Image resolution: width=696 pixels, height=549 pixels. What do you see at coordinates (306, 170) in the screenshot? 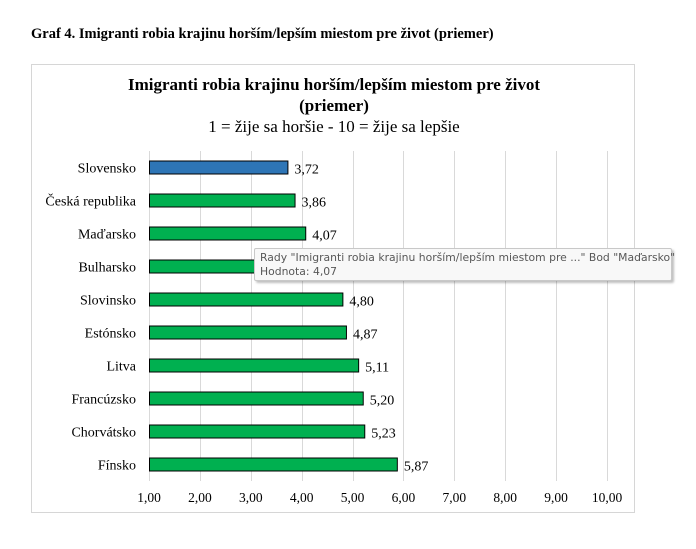
I see `data-label: 3,72` at bounding box center [306, 170].